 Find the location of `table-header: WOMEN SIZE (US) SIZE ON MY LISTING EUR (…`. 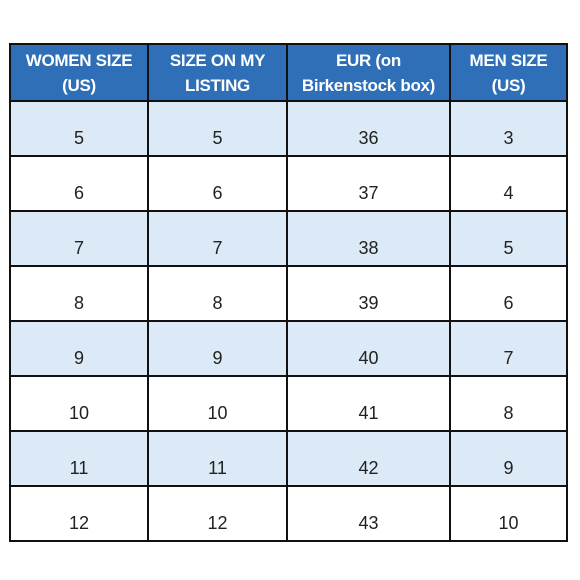

table-header: WOMEN SIZE (US) SIZE ON MY LISTING EUR (… is located at coordinates (288, 72).